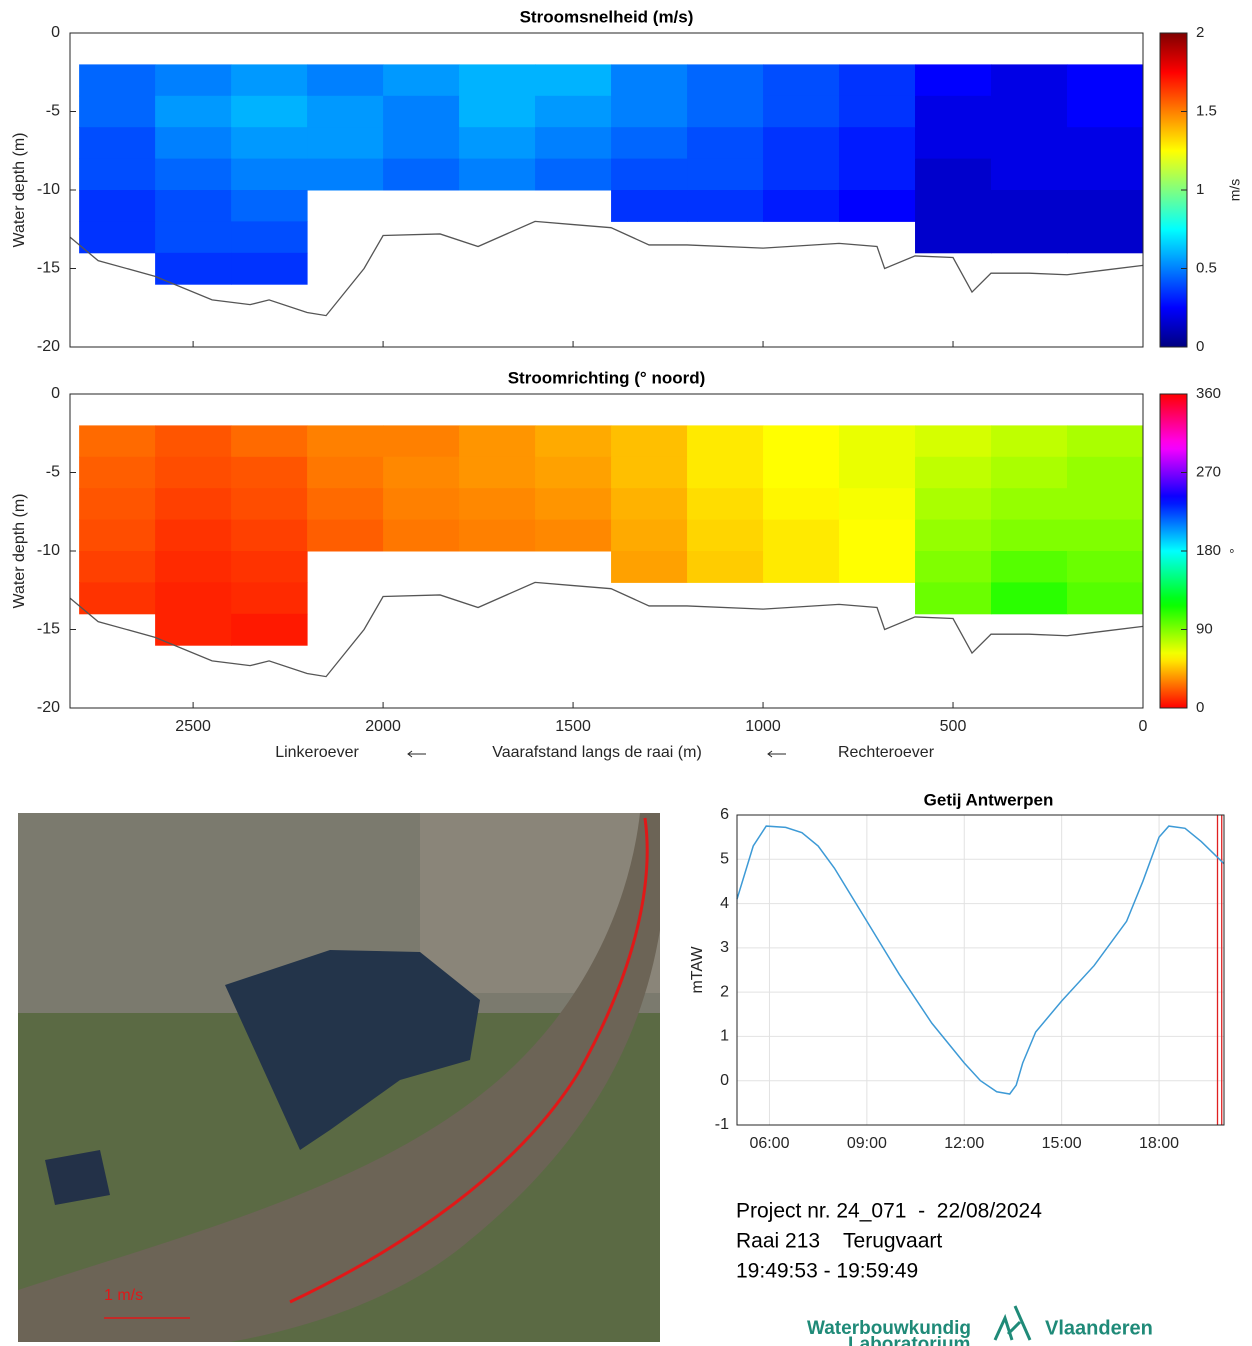 Image resolution: width=1252 pixels, height=1346 pixels. I want to click on colorbar-tick-label: 360, so click(1208, 393).